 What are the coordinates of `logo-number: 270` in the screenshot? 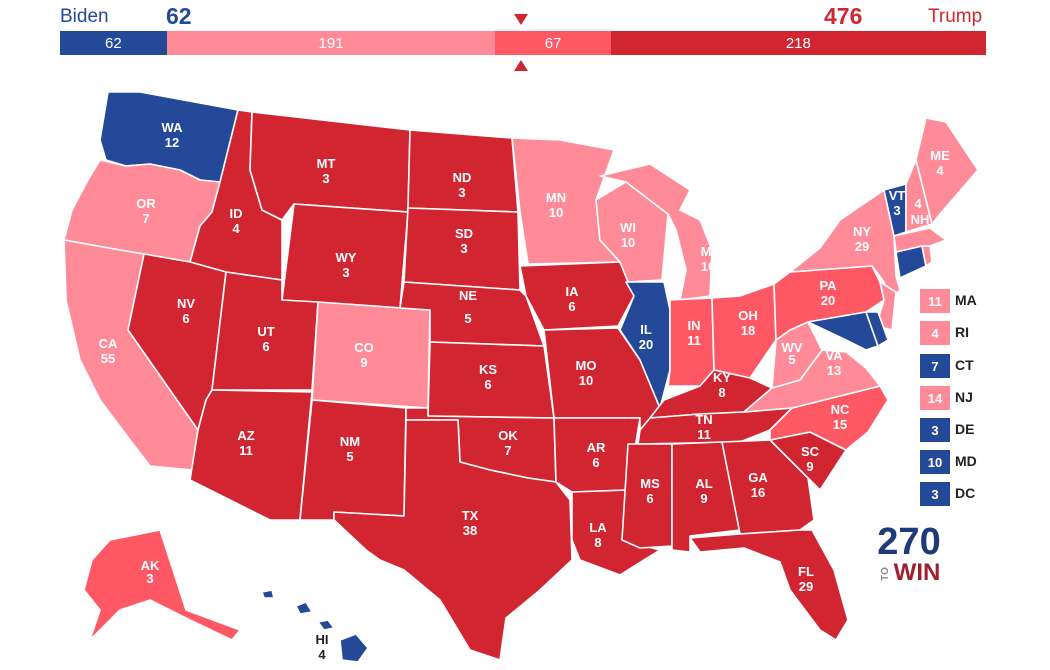 It's located at (908, 542).